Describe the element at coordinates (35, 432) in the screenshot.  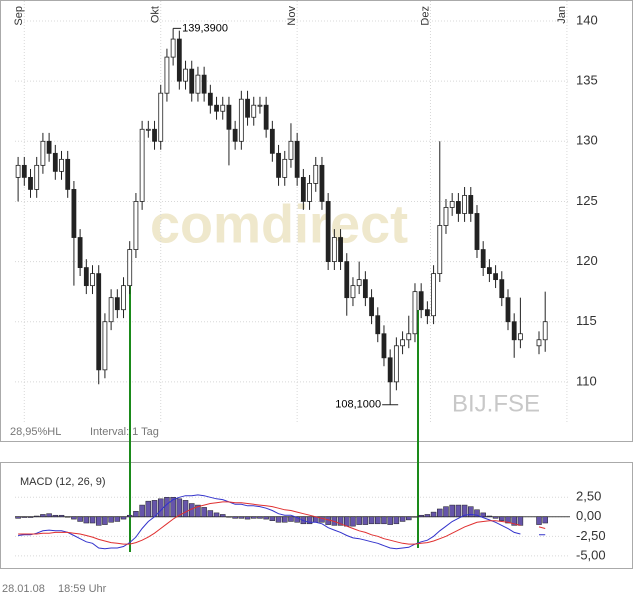
I see `info: 28,95%HL` at that location.